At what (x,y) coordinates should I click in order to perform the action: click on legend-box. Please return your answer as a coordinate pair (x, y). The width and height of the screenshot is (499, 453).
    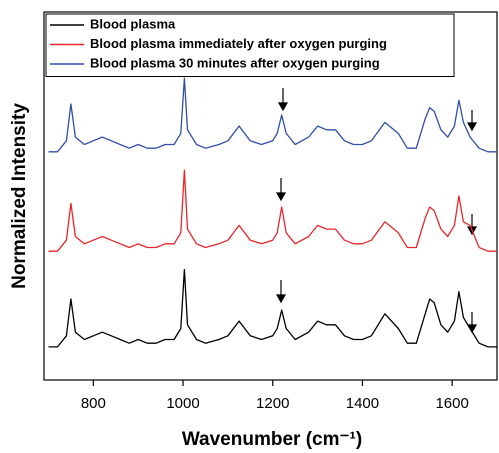
    Looking at the image, I should click on (250, 45).